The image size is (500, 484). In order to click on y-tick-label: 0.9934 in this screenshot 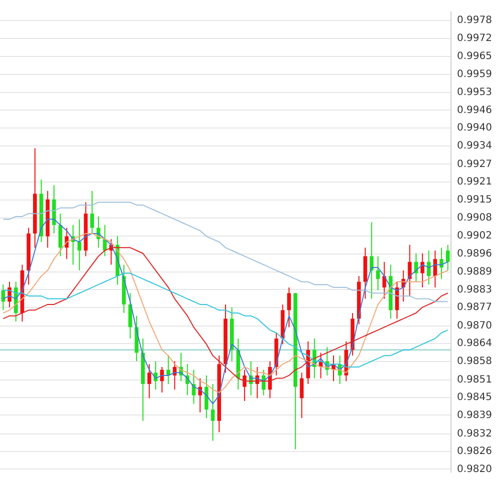, I will do `click(474, 146)`.